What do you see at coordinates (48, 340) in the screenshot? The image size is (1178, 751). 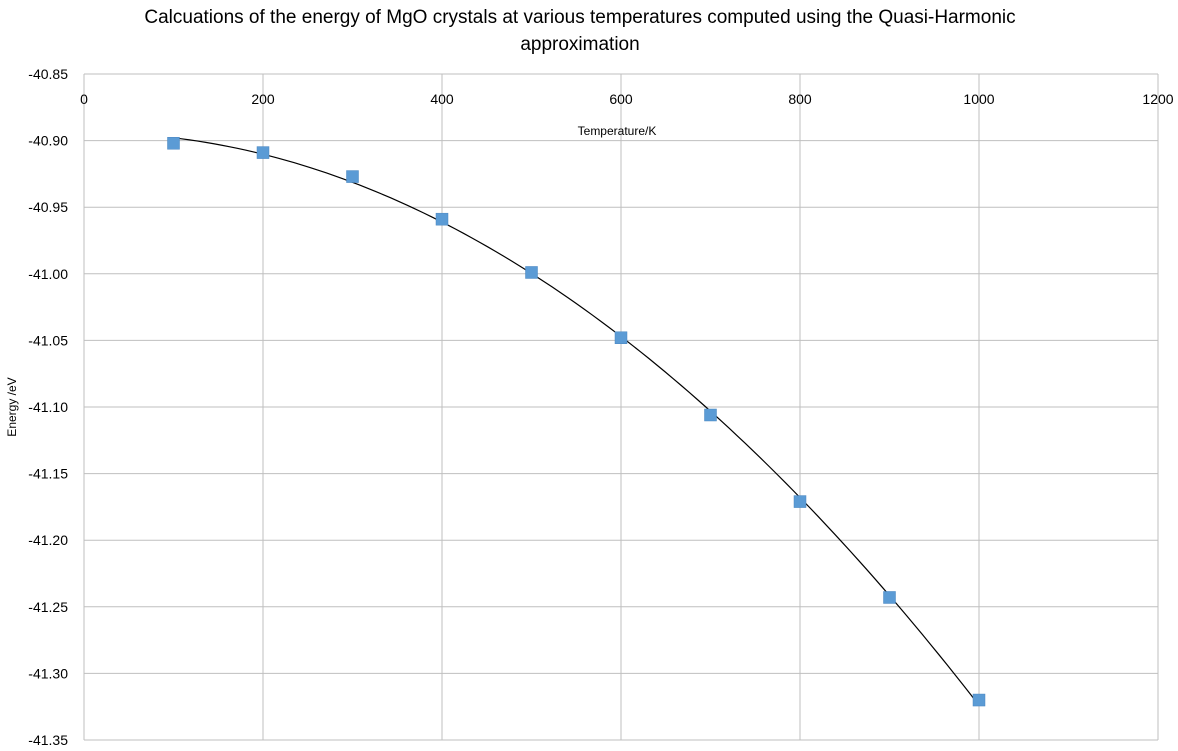 I see `y-tick-label: -41.05` at bounding box center [48, 340].